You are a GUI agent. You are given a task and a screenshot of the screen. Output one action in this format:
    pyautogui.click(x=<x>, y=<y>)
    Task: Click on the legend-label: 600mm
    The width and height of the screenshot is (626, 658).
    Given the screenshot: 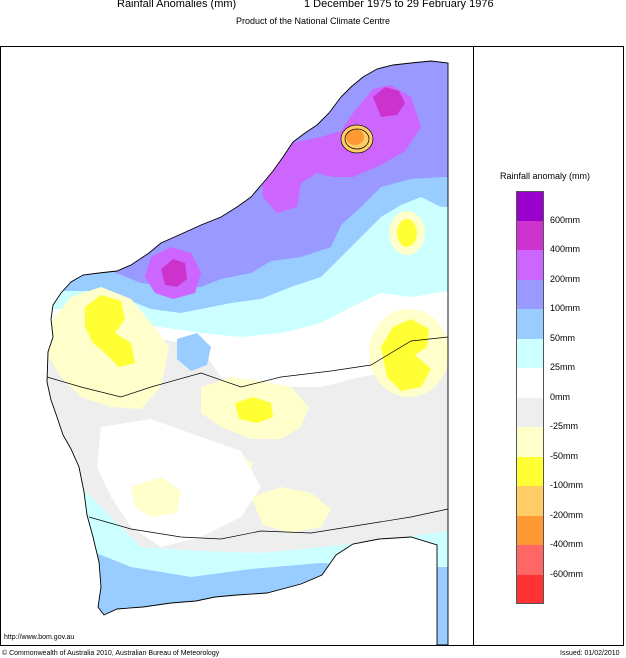 What is the action you would take?
    pyautogui.click(x=565, y=219)
    